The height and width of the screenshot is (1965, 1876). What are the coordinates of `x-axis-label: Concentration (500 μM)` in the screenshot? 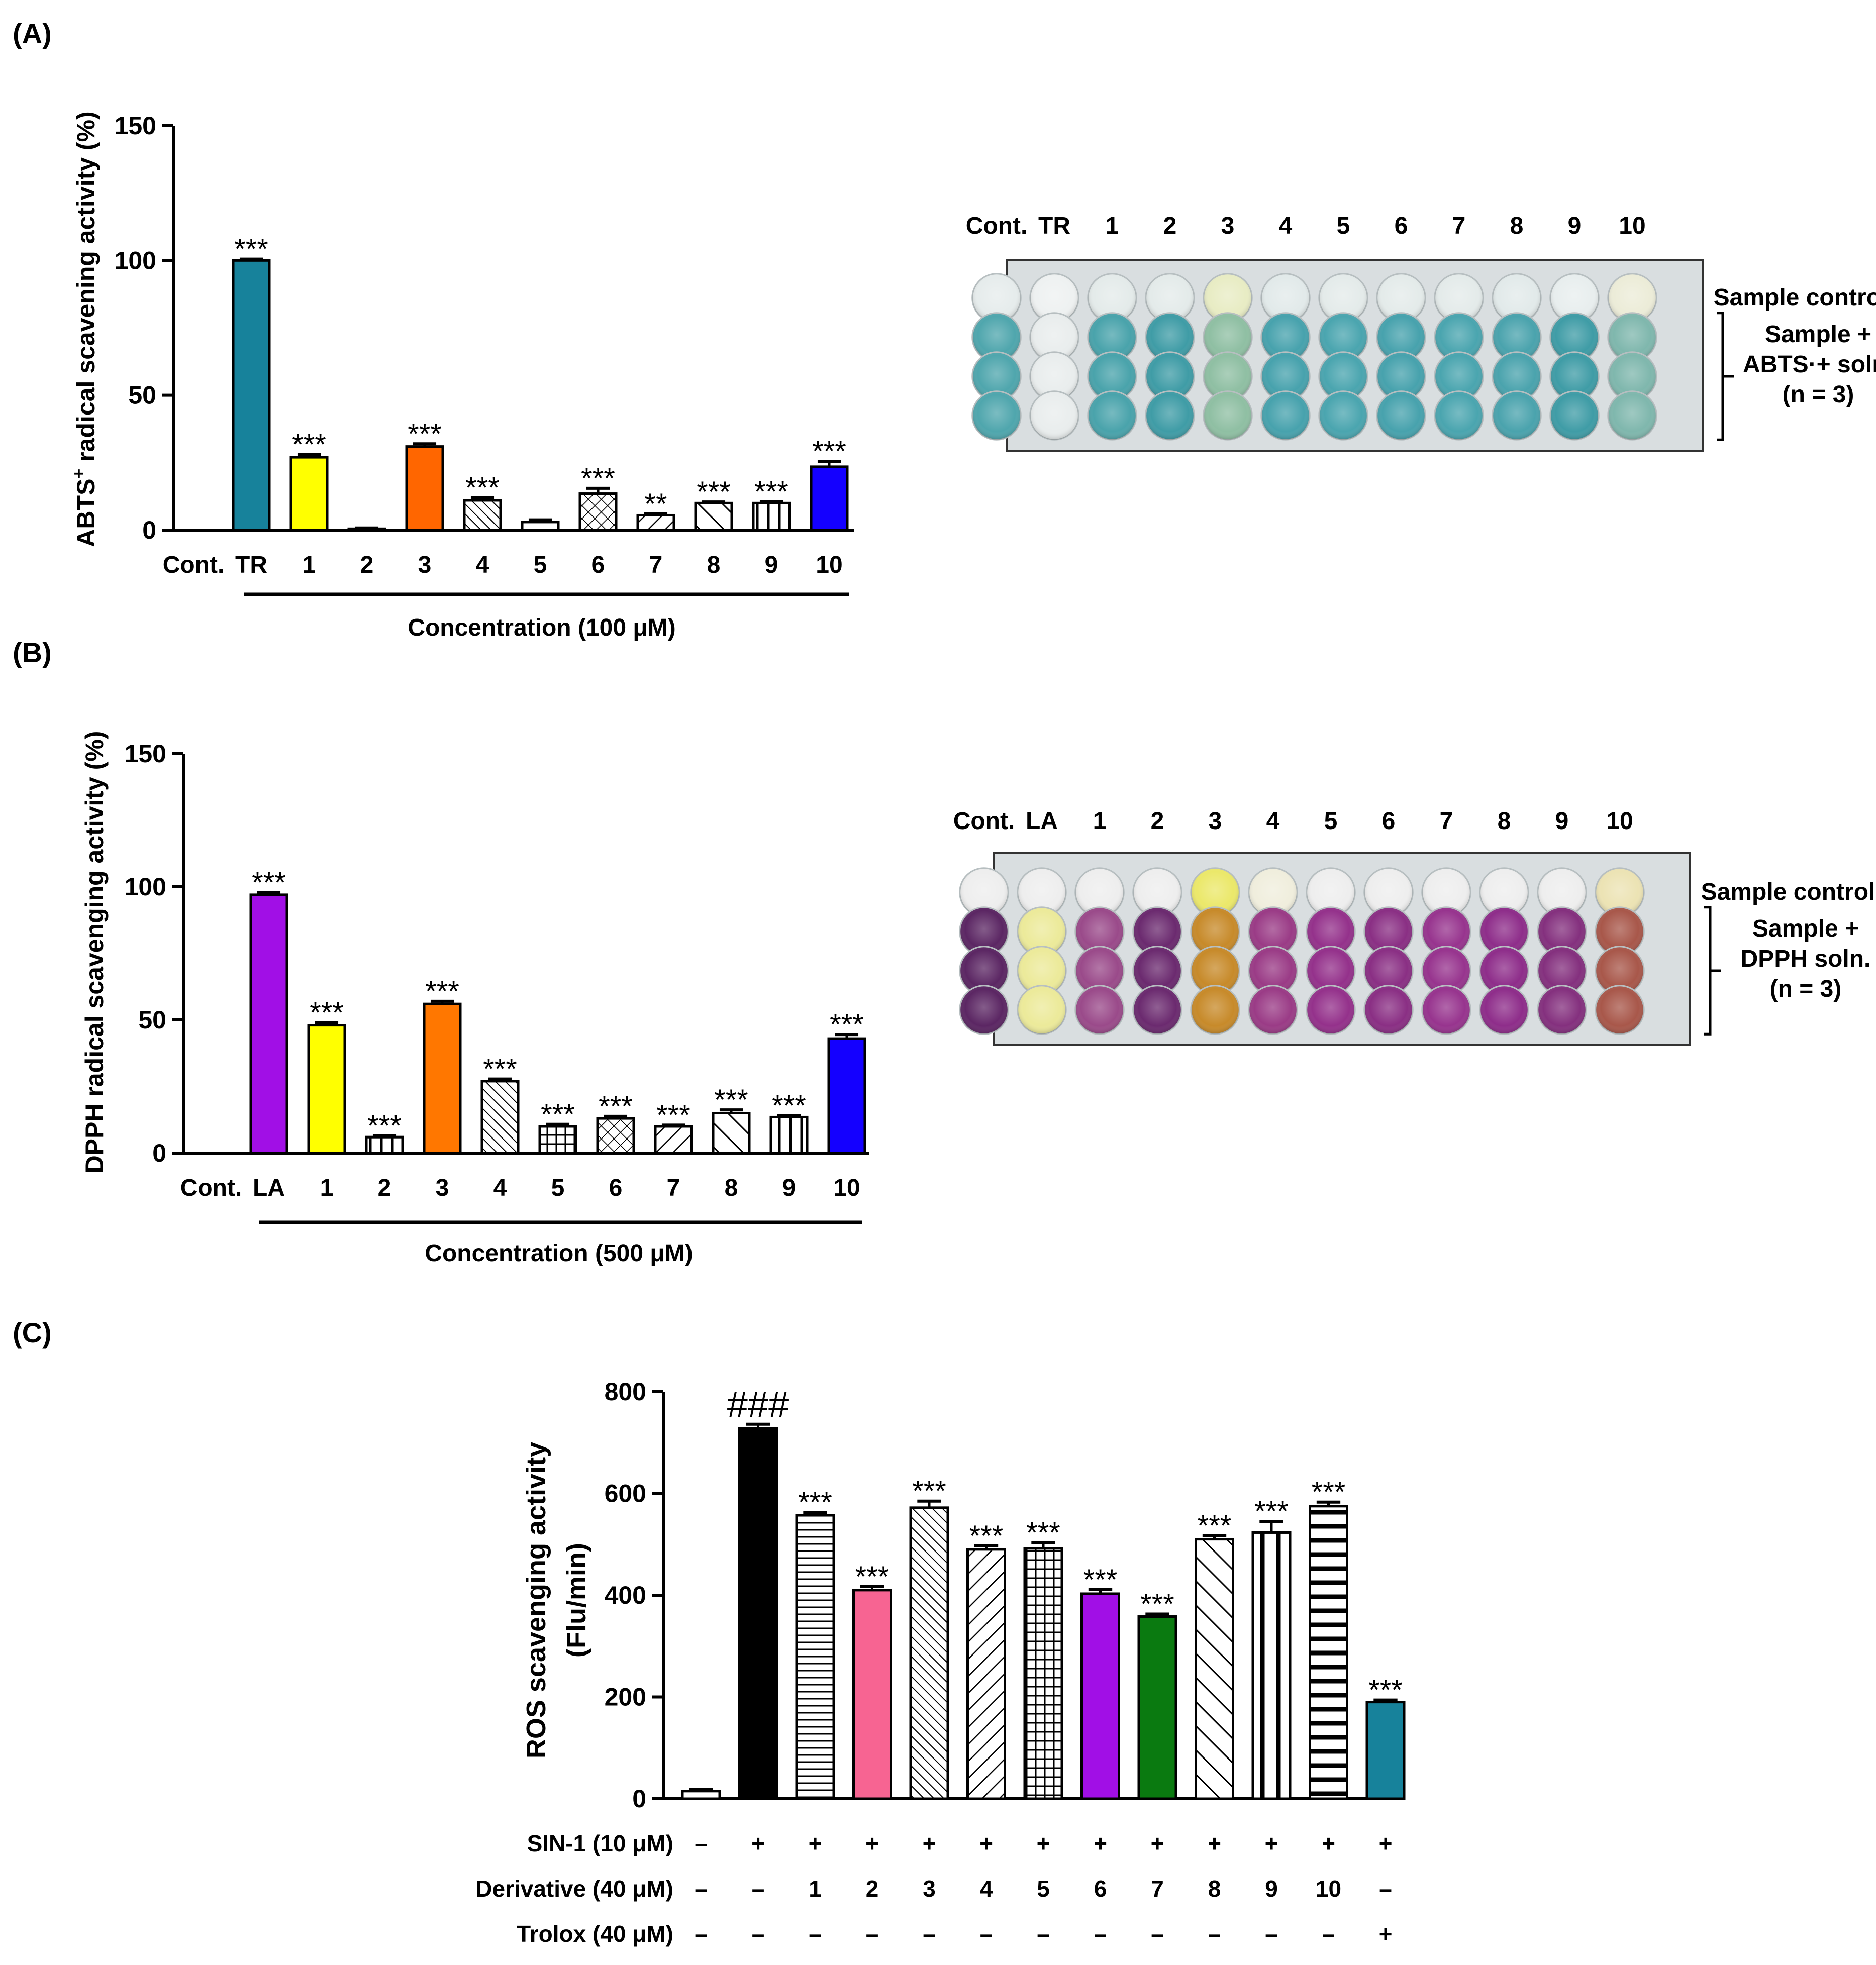 It's located at (559, 1253).